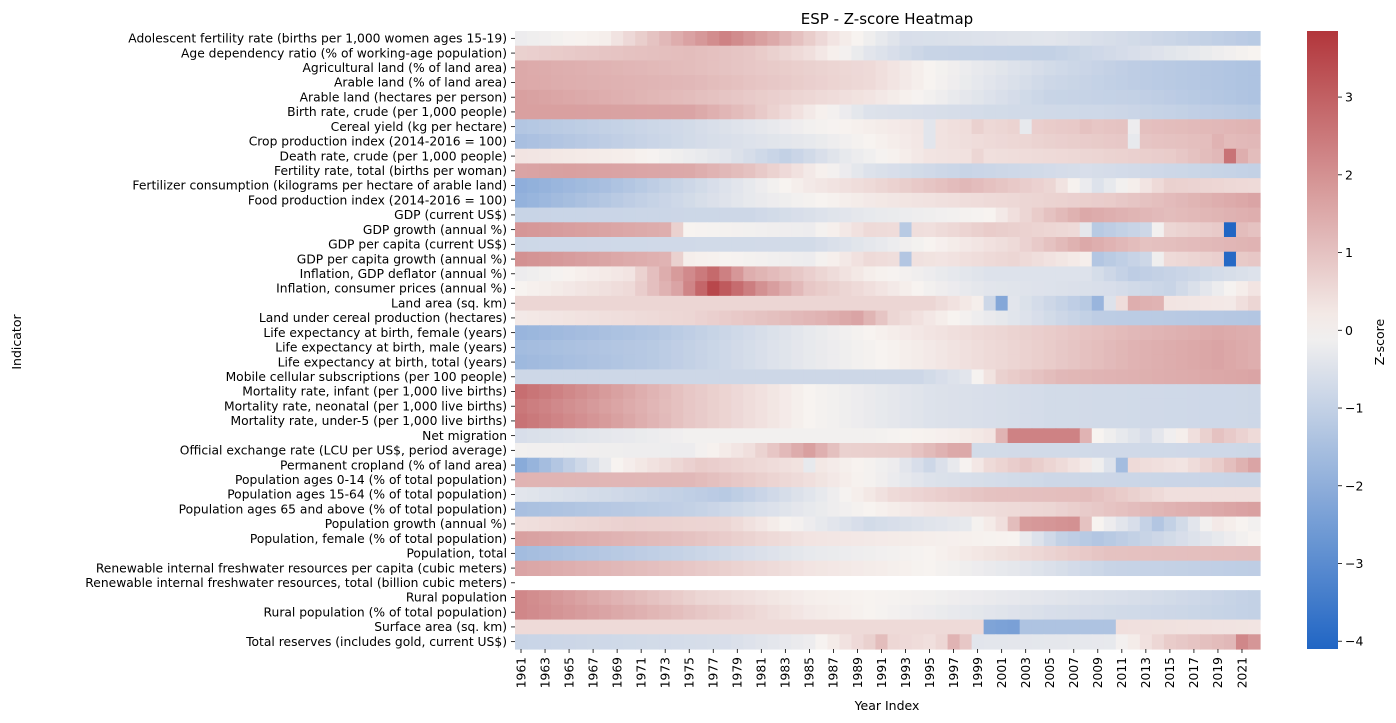  What do you see at coordinates (377, 200) in the screenshot?
I see `y-tick-label: Food production index (2014-2016 = 100)` at bounding box center [377, 200].